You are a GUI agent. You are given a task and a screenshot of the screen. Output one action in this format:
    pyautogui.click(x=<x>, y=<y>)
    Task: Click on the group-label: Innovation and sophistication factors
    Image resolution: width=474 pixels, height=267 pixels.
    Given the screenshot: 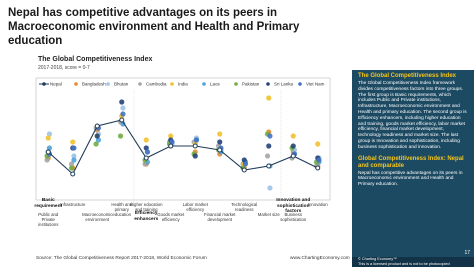 What is the action you would take?
    pyautogui.click(x=293, y=206)
    